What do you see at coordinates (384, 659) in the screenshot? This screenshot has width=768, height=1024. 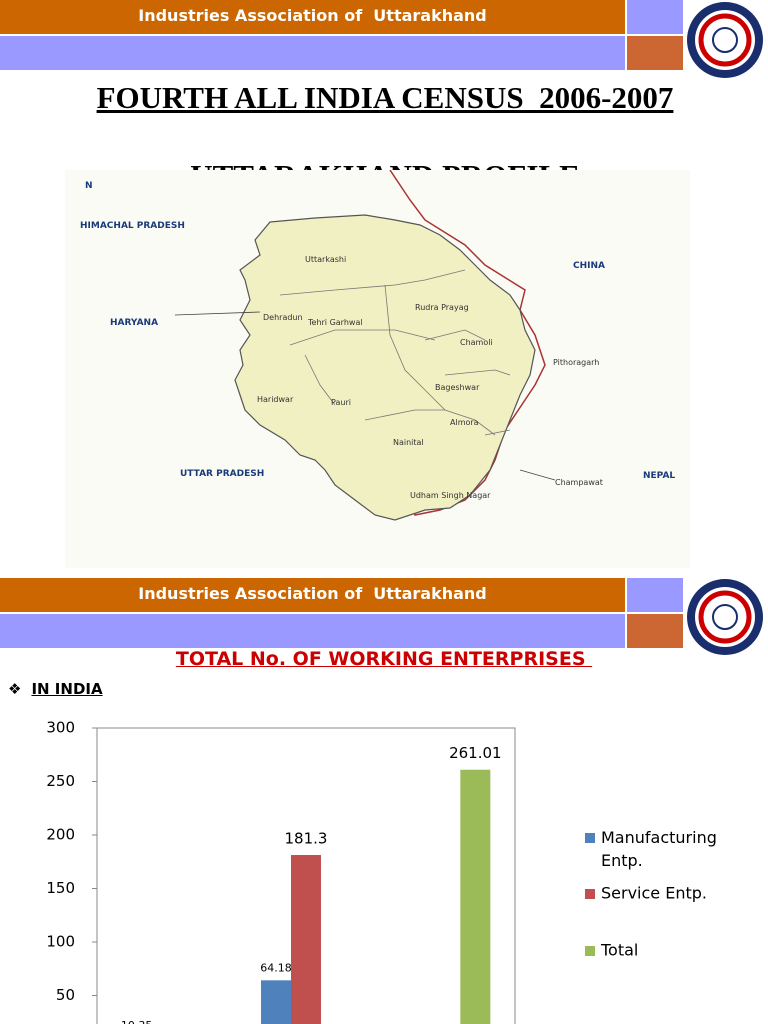 I see `slide-title: TOTAL No. OF WORKING ENTERPRISES` at bounding box center [384, 659].